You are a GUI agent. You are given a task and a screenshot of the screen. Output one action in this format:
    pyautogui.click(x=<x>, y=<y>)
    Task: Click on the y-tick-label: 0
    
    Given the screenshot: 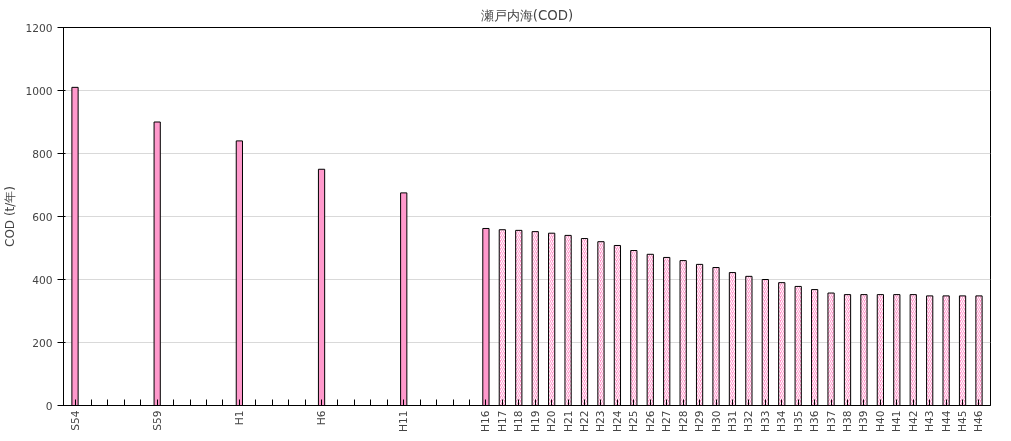 What is the action you would take?
    pyautogui.click(x=49, y=406)
    